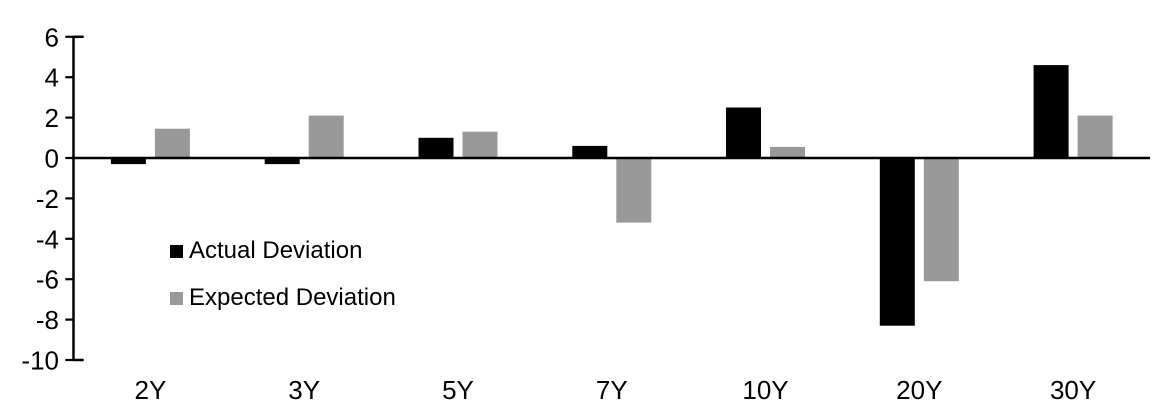  Describe the element at coordinates (47, 239) in the screenshot. I see `y-tick-label: -4` at that location.